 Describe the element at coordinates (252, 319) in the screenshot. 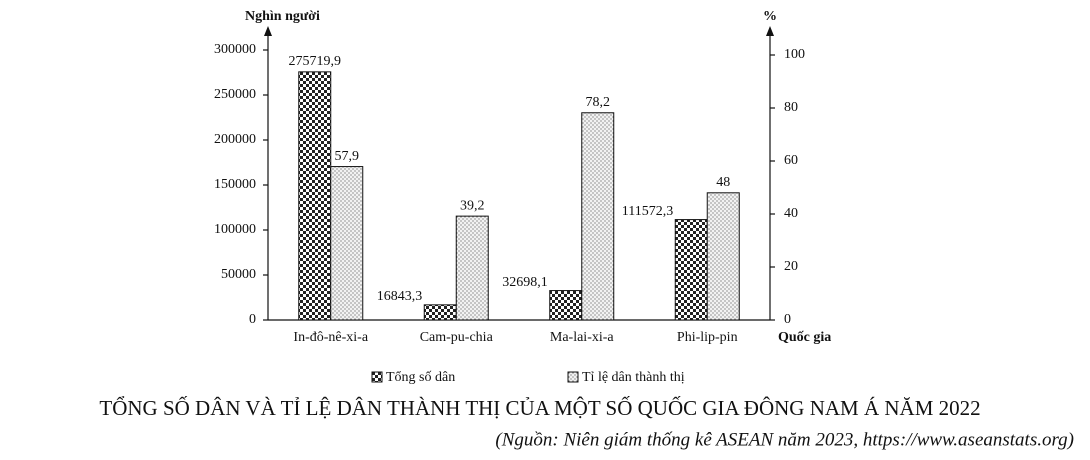

I see `y-tick-label: 0` at that location.